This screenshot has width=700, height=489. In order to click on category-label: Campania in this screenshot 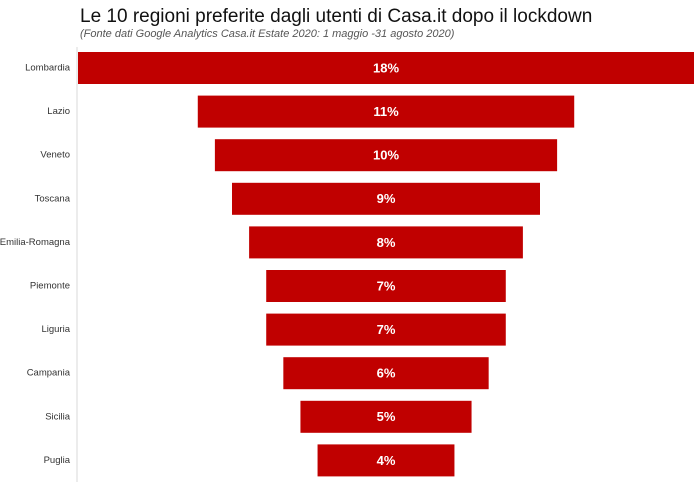, I will do `click(49, 373)`.